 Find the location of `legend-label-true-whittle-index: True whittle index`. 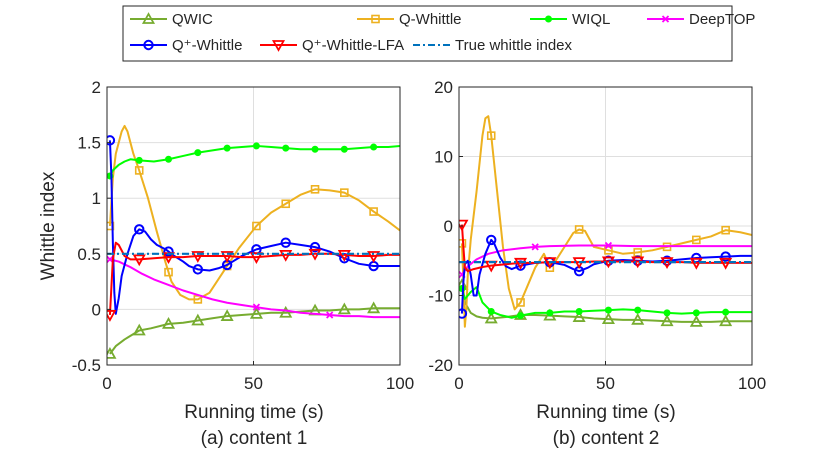

legend-label-true-whittle-index: True whittle index is located at coordinates (513, 45).